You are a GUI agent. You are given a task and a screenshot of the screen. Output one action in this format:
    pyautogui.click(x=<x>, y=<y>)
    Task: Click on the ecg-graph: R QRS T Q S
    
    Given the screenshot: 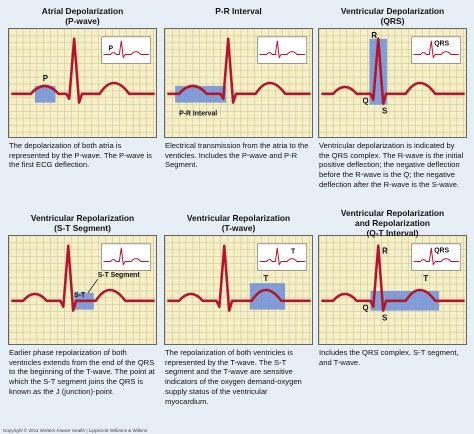 What is the action you would take?
    pyautogui.click(x=392, y=290)
    